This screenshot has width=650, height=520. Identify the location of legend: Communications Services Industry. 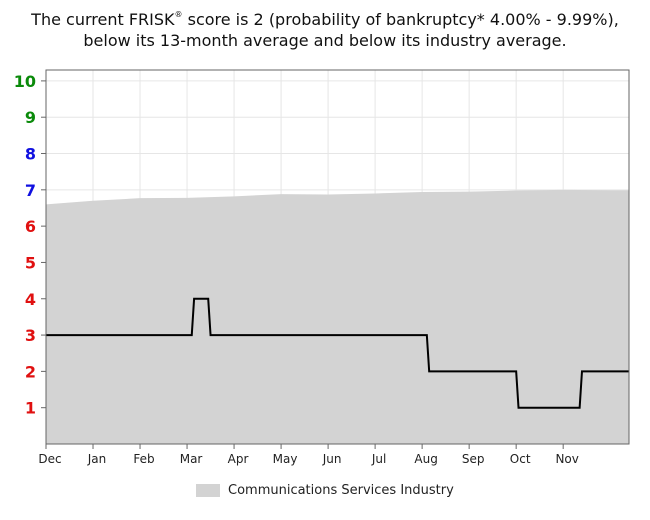
(325, 490).